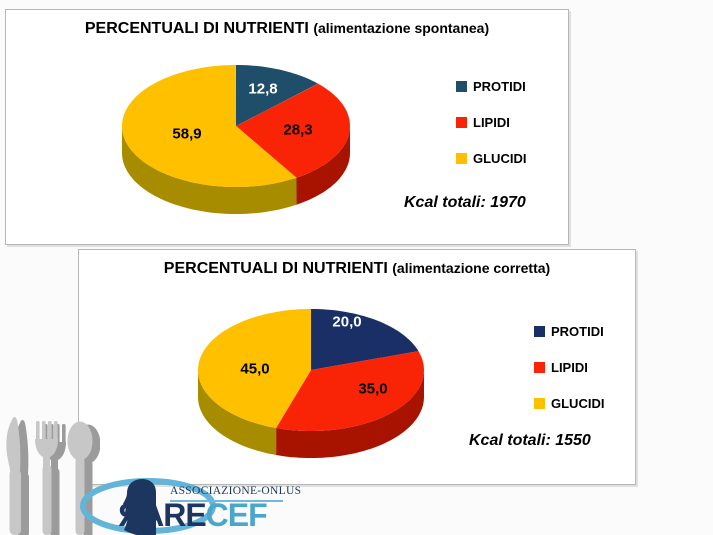 This screenshot has height=535, width=713. Describe the element at coordinates (255, 369) in the screenshot. I see `slice-label-glucidi: 45,0` at that location.